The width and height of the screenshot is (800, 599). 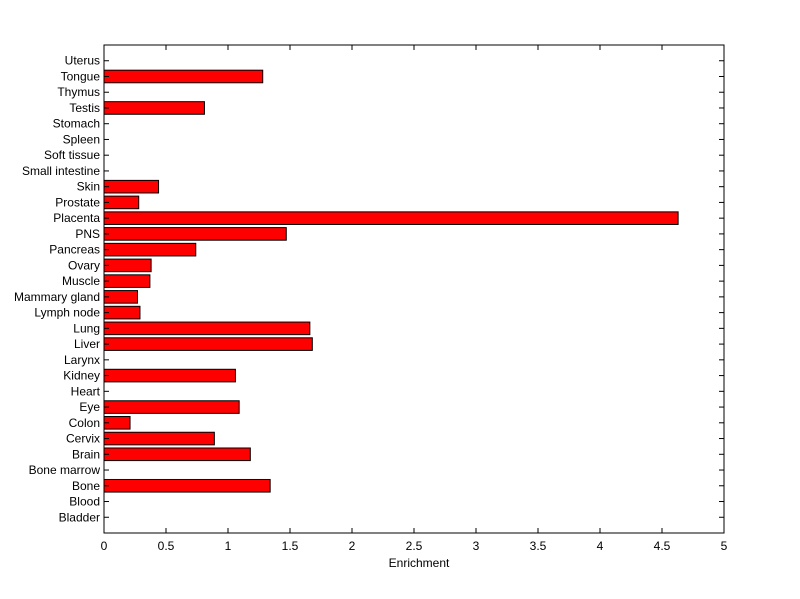 I want to click on x-tick-label: 5, so click(x=724, y=546).